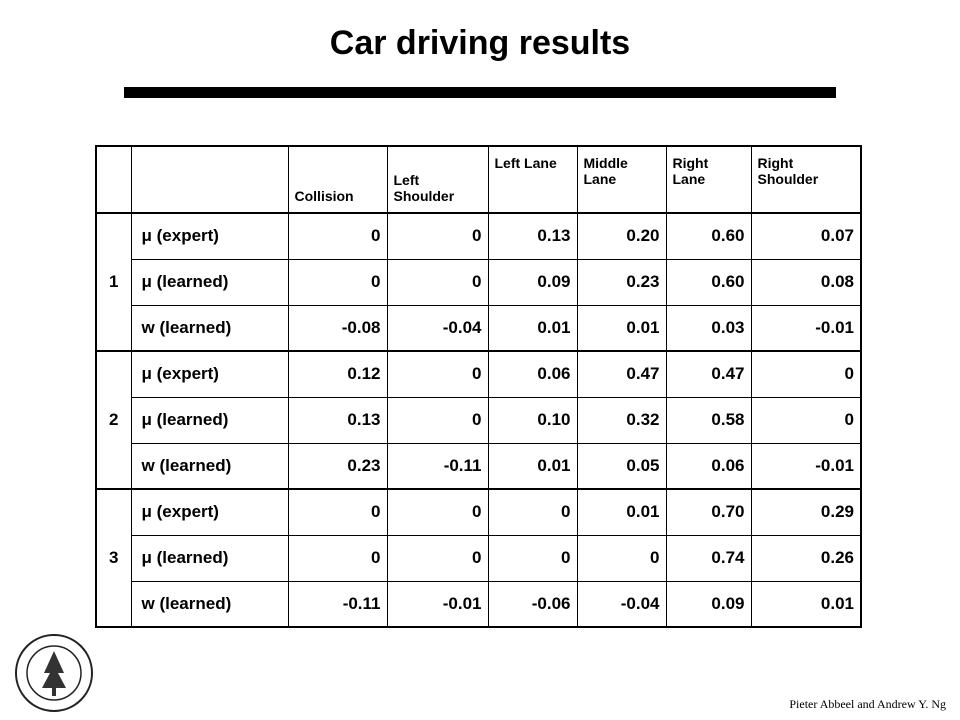 The width and height of the screenshot is (960, 720). What do you see at coordinates (708, 558) in the screenshot?
I see `value-cell: 0.74` at bounding box center [708, 558].